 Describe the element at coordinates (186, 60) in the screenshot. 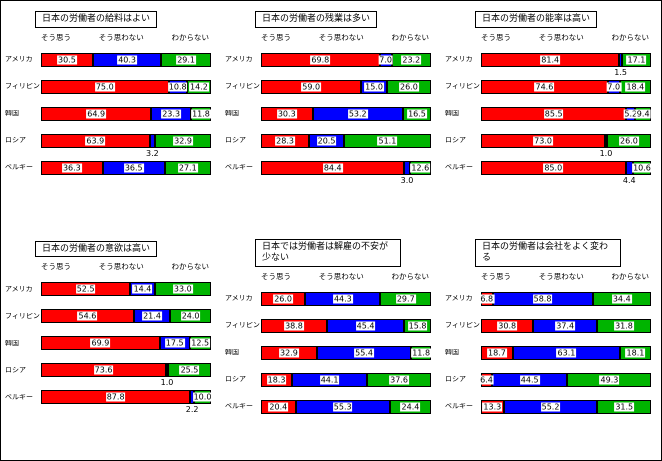

I see `value-label: 29.1` at that location.